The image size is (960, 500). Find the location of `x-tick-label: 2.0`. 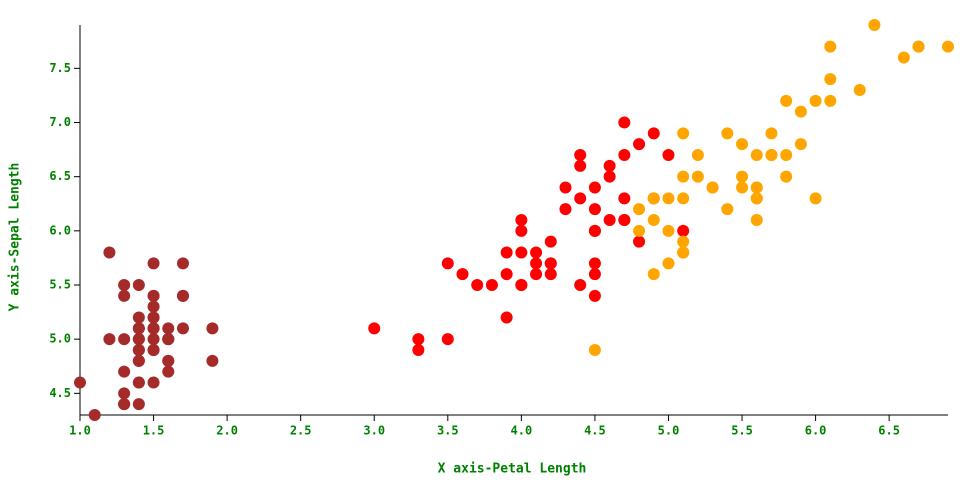

x-tick-label: 2.0 is located at coordinates (227, 431).